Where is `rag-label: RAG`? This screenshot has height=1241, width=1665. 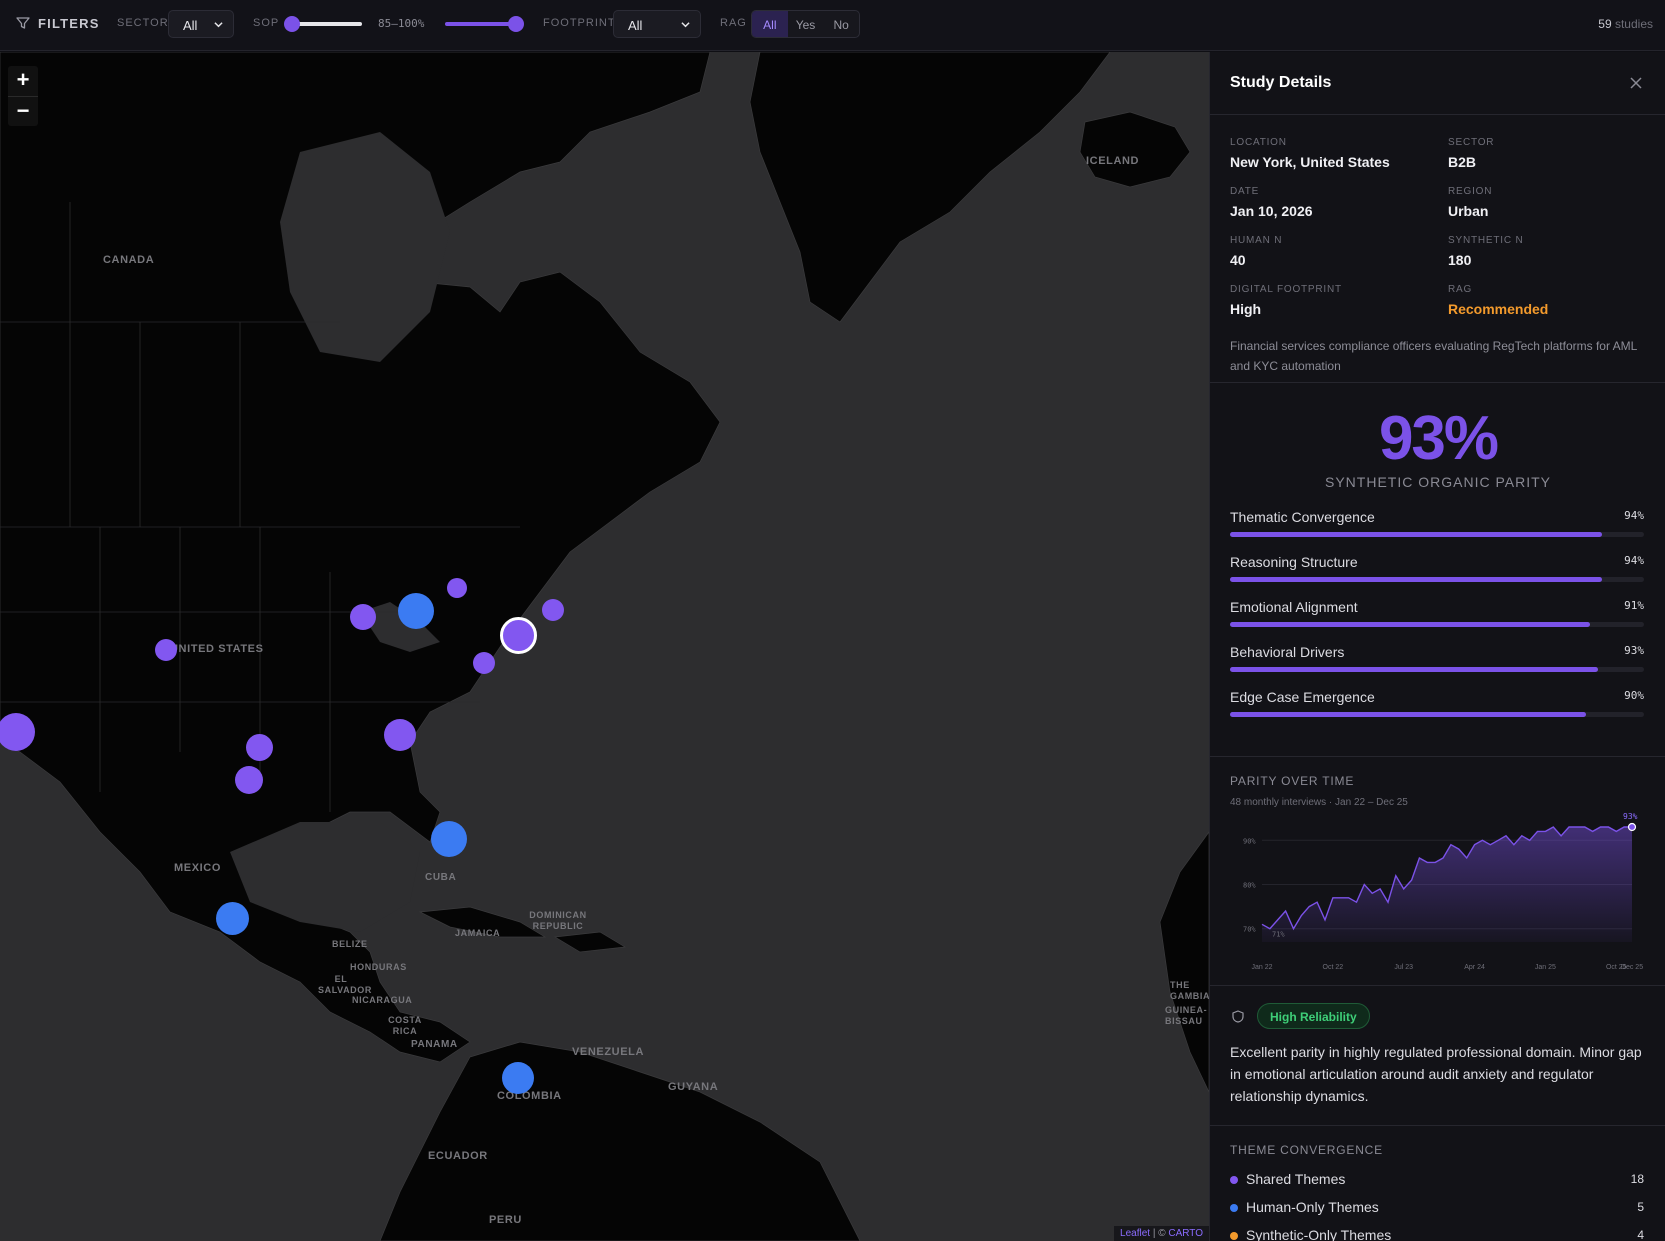
rag-label: RAG is located at coordinates (733, 23).